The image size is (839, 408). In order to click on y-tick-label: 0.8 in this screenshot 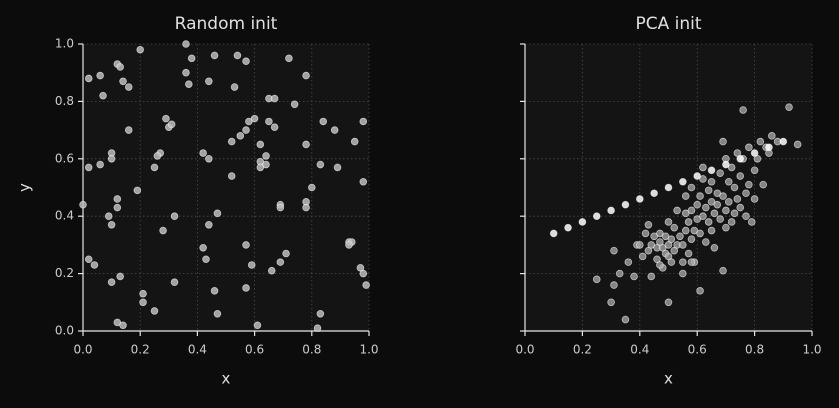, I will do `click(64, 101)`.